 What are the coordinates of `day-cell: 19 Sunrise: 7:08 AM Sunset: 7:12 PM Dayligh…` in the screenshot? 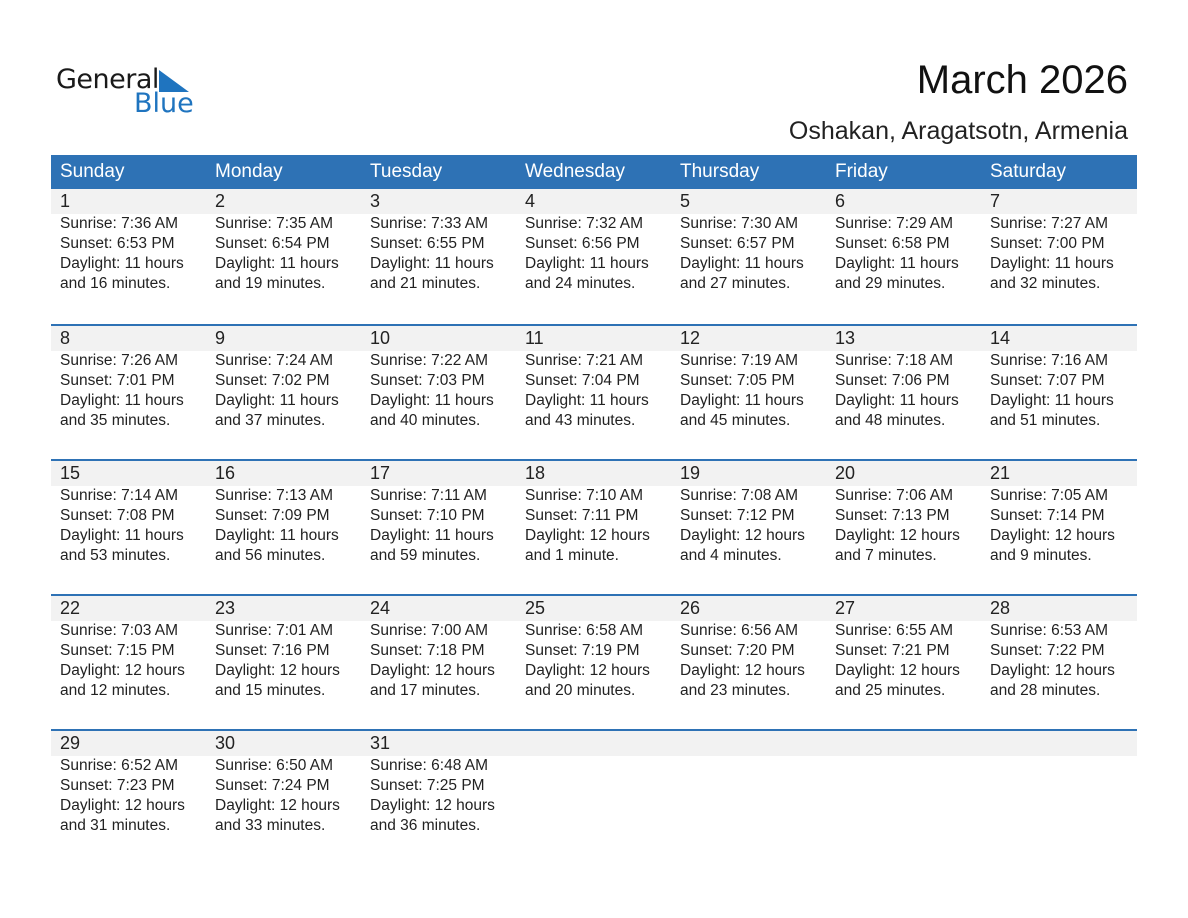 It's located at (748, 527).